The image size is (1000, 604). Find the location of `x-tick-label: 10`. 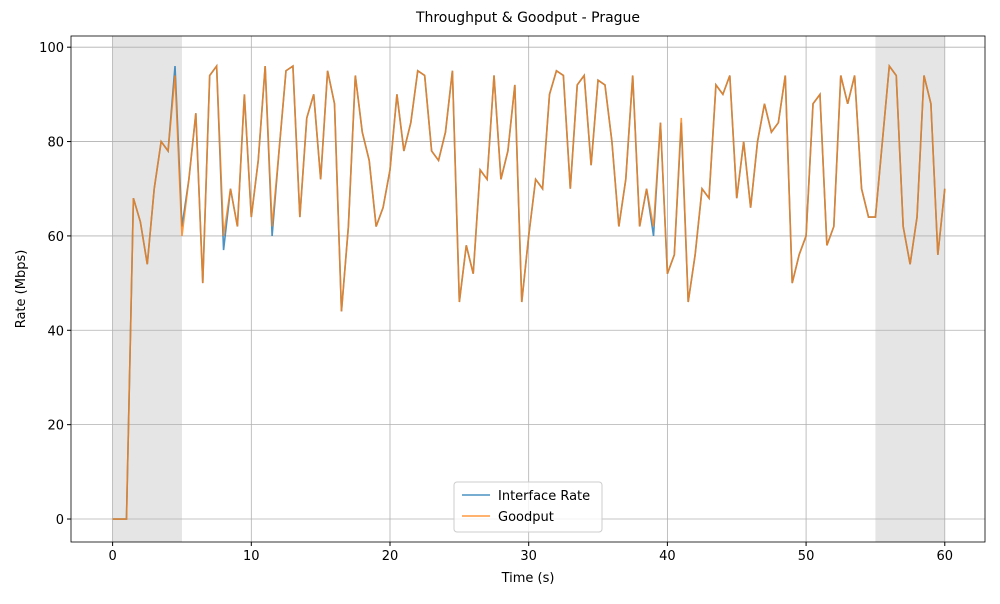

x-tick-label: 10 is located at coordinates (251, 556).